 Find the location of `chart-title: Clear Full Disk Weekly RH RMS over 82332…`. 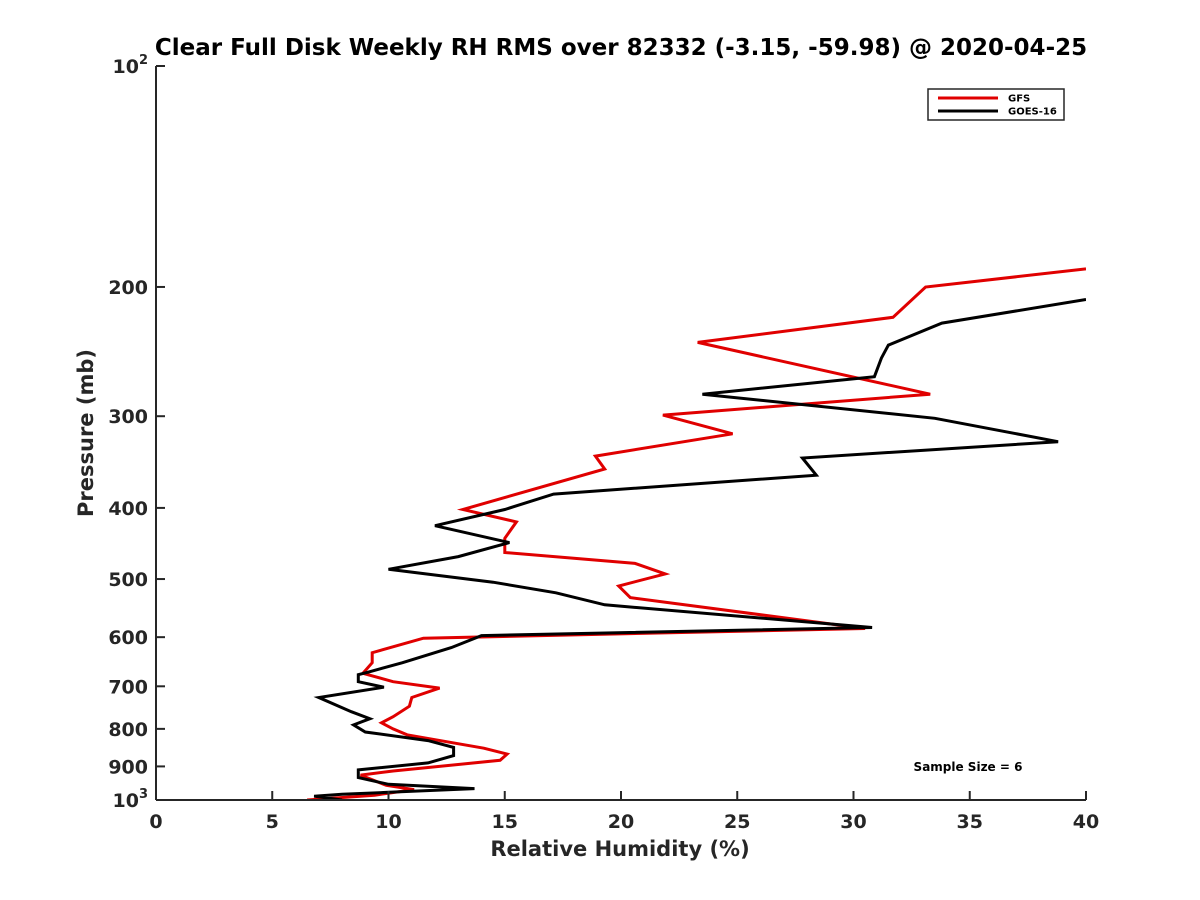

chart-title: Clear Full Disk Weekly RH RMS over 82332… is located at coordinates (621, 48).